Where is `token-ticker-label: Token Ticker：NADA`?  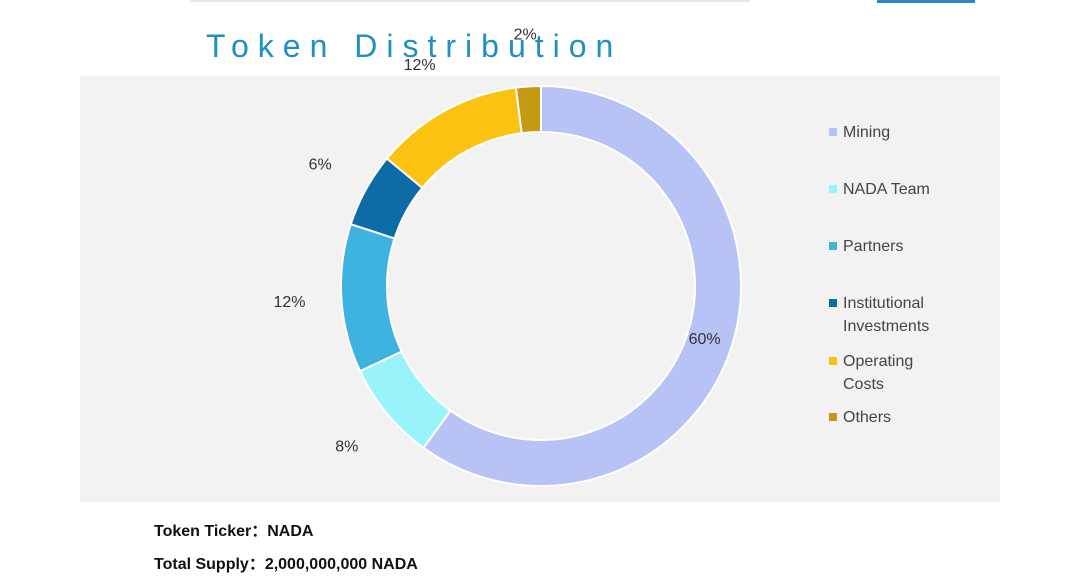
token-ticker-label: Token Ticker：NADA is located at coordinates (234, 531).